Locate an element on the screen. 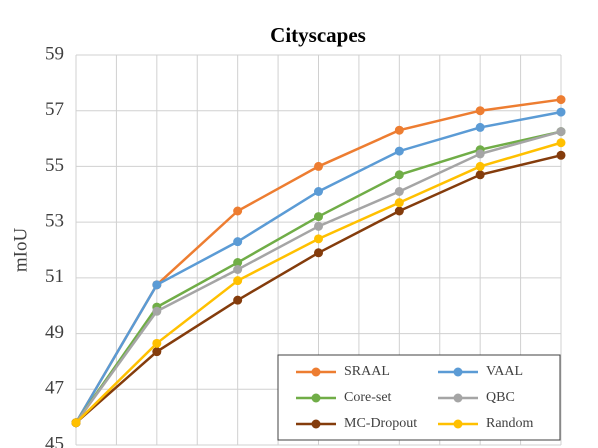 Image resolution: width=598 pixels, height=448 pixels. legend-label: Random is located at coordinates (510, 423).